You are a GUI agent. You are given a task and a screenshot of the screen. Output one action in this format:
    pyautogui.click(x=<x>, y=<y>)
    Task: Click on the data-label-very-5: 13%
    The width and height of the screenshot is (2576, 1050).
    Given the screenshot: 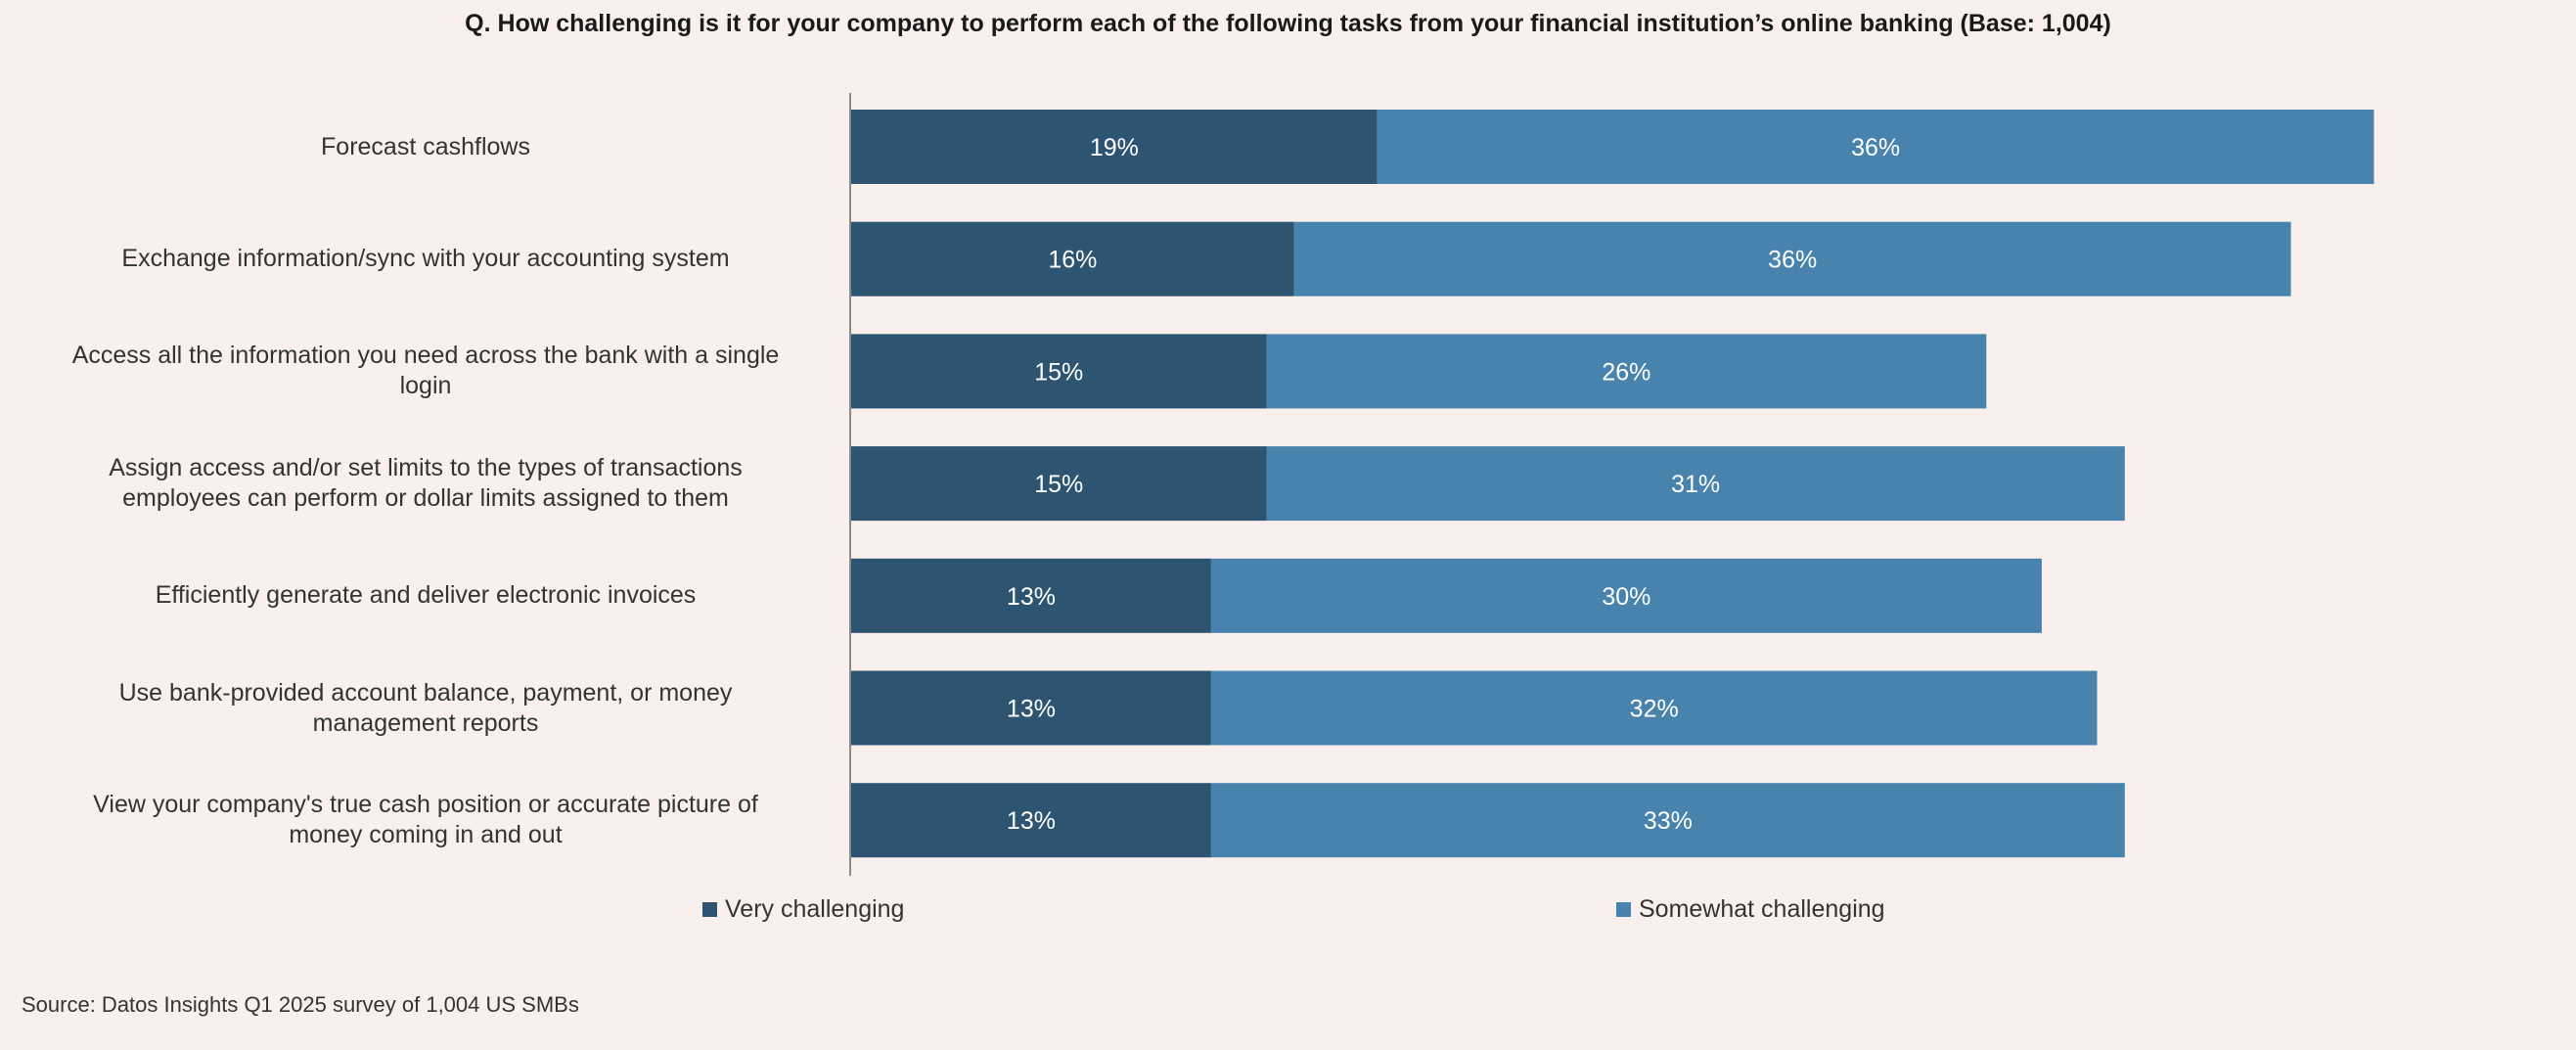 What is the action you would take?
    pyautogui.click(x=1031, y=597)
    